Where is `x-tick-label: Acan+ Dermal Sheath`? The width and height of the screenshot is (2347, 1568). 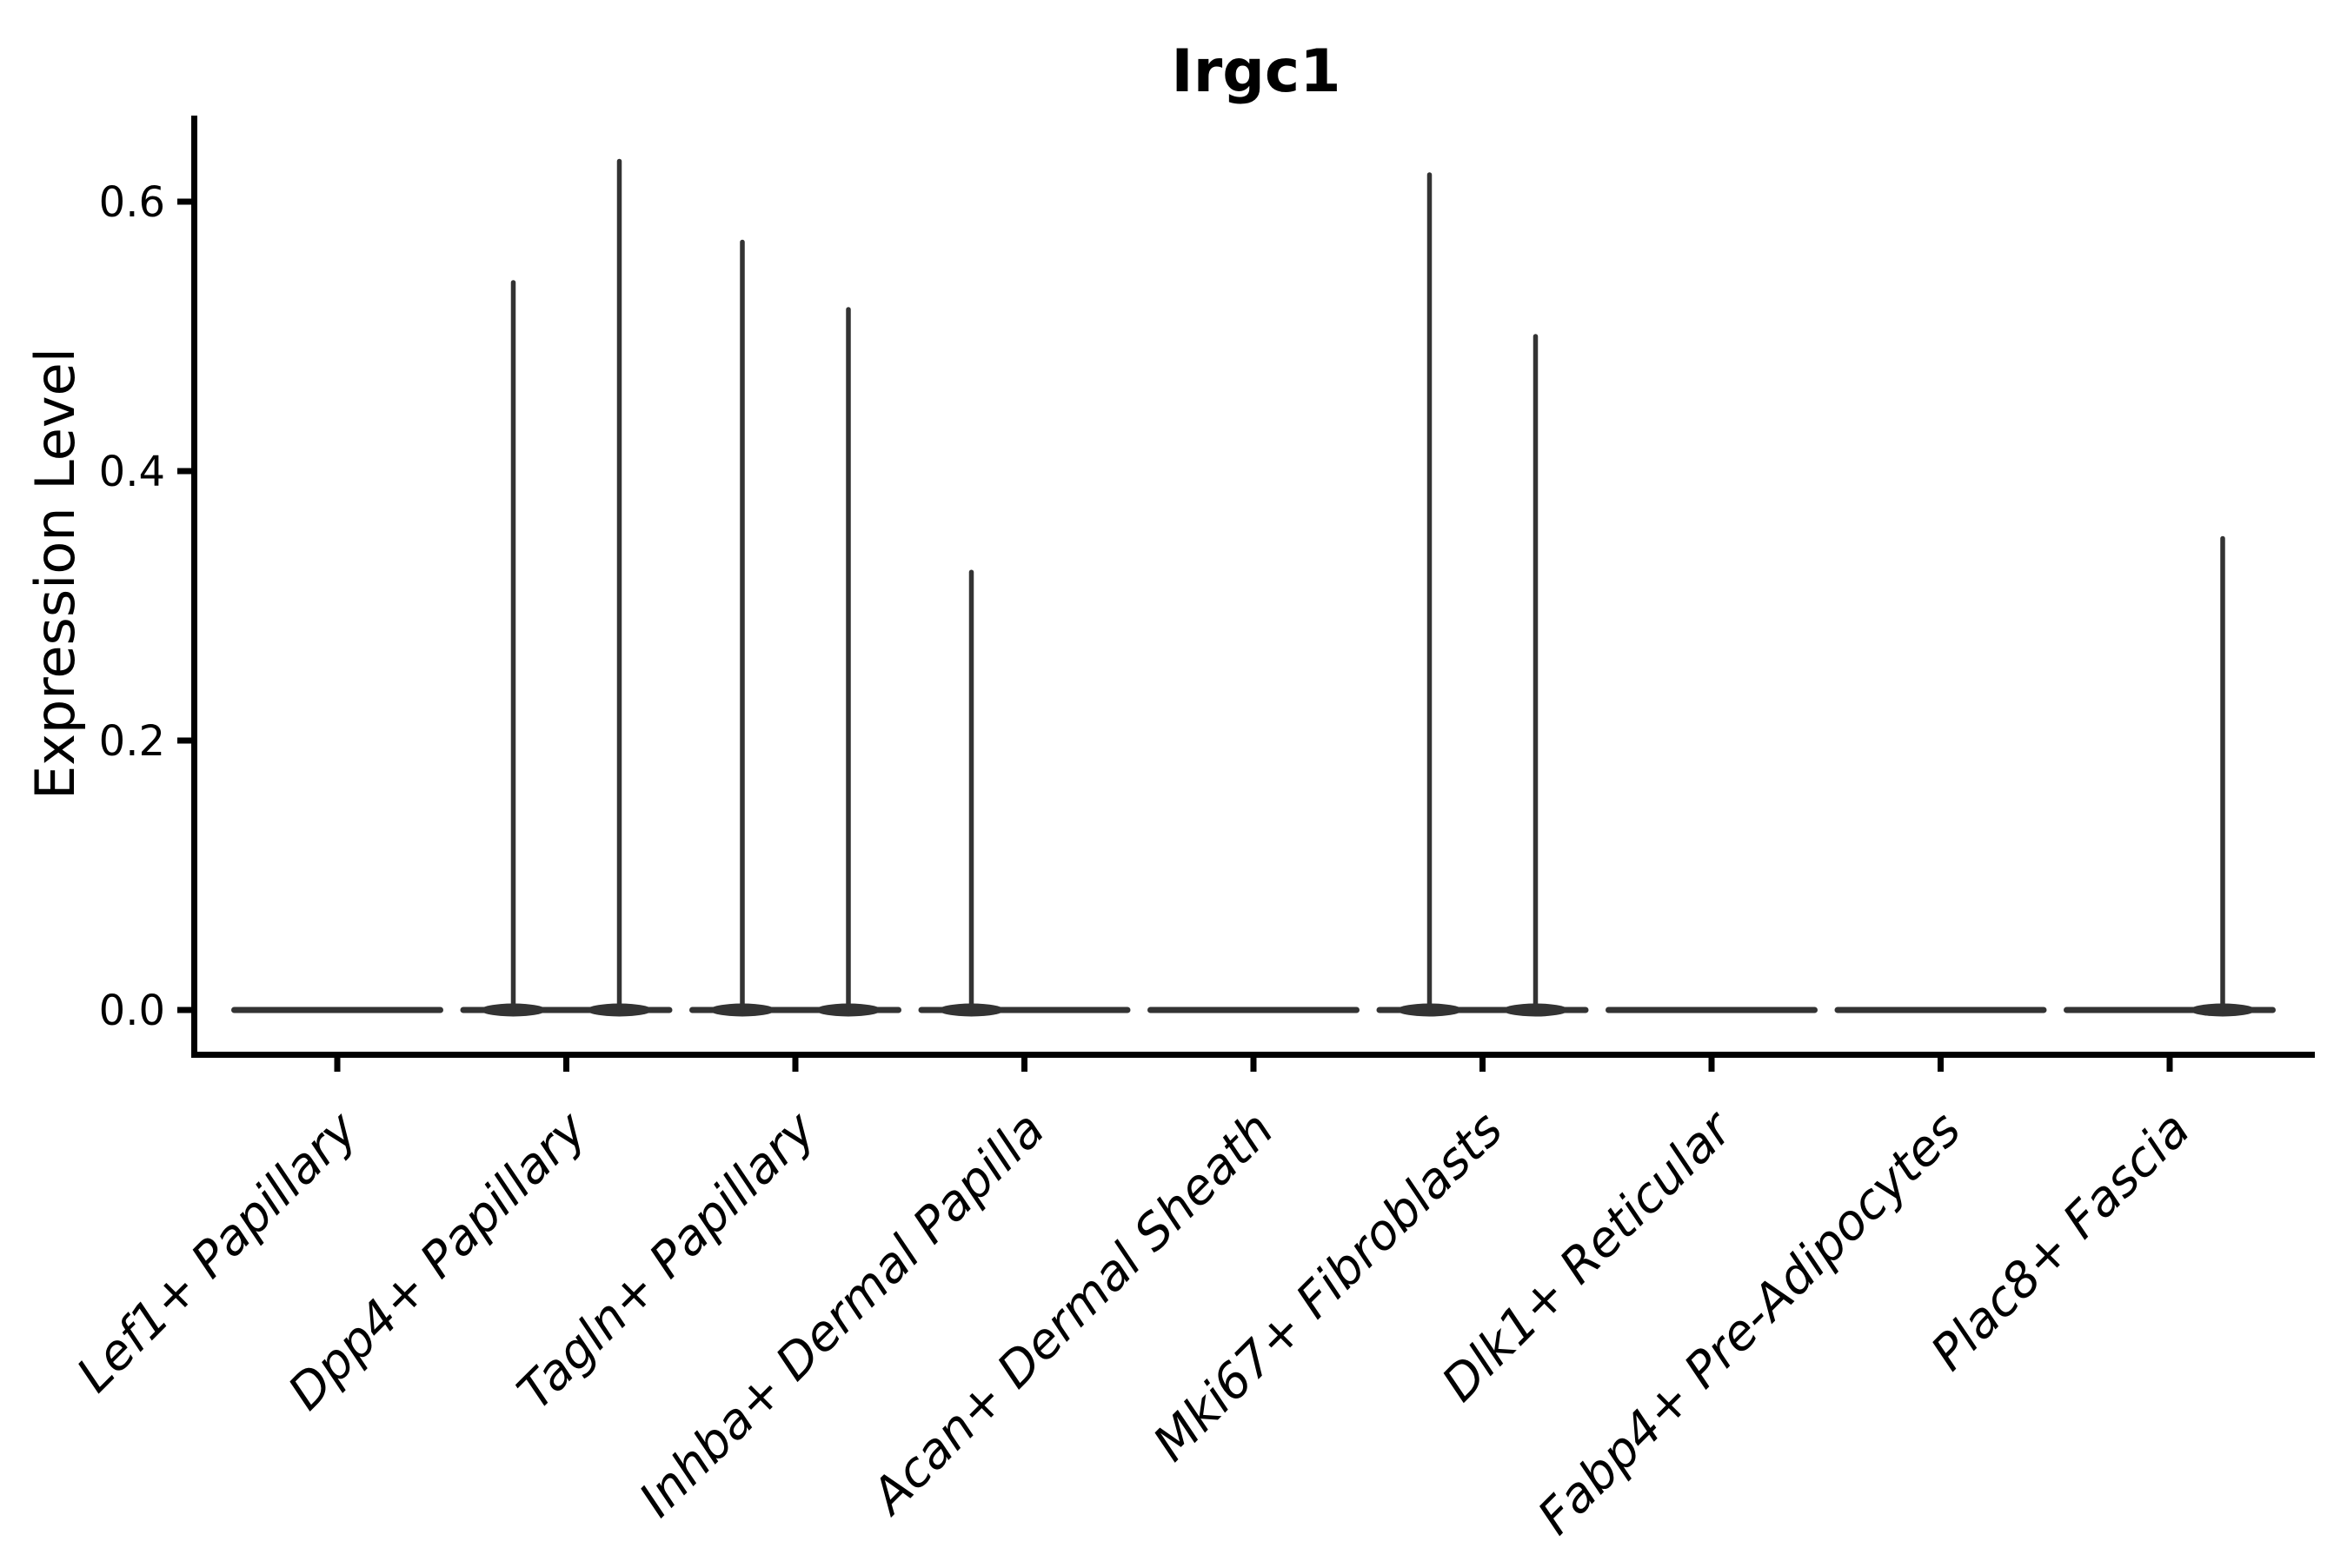
x-tick-label: Acan+ Dermal Sheath is located at coordinates (1072, 1313).